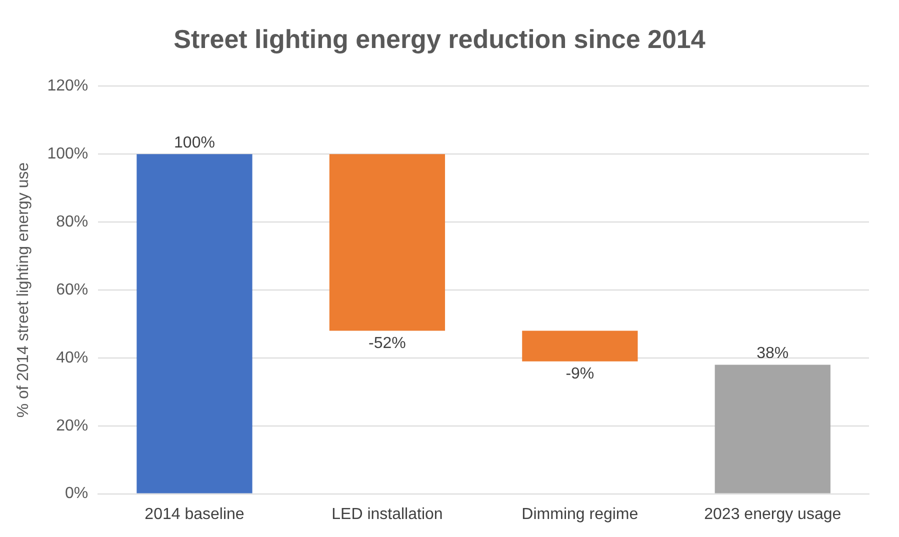  I want to click on x-tick-label: Dimming regime, so click(580, 514).